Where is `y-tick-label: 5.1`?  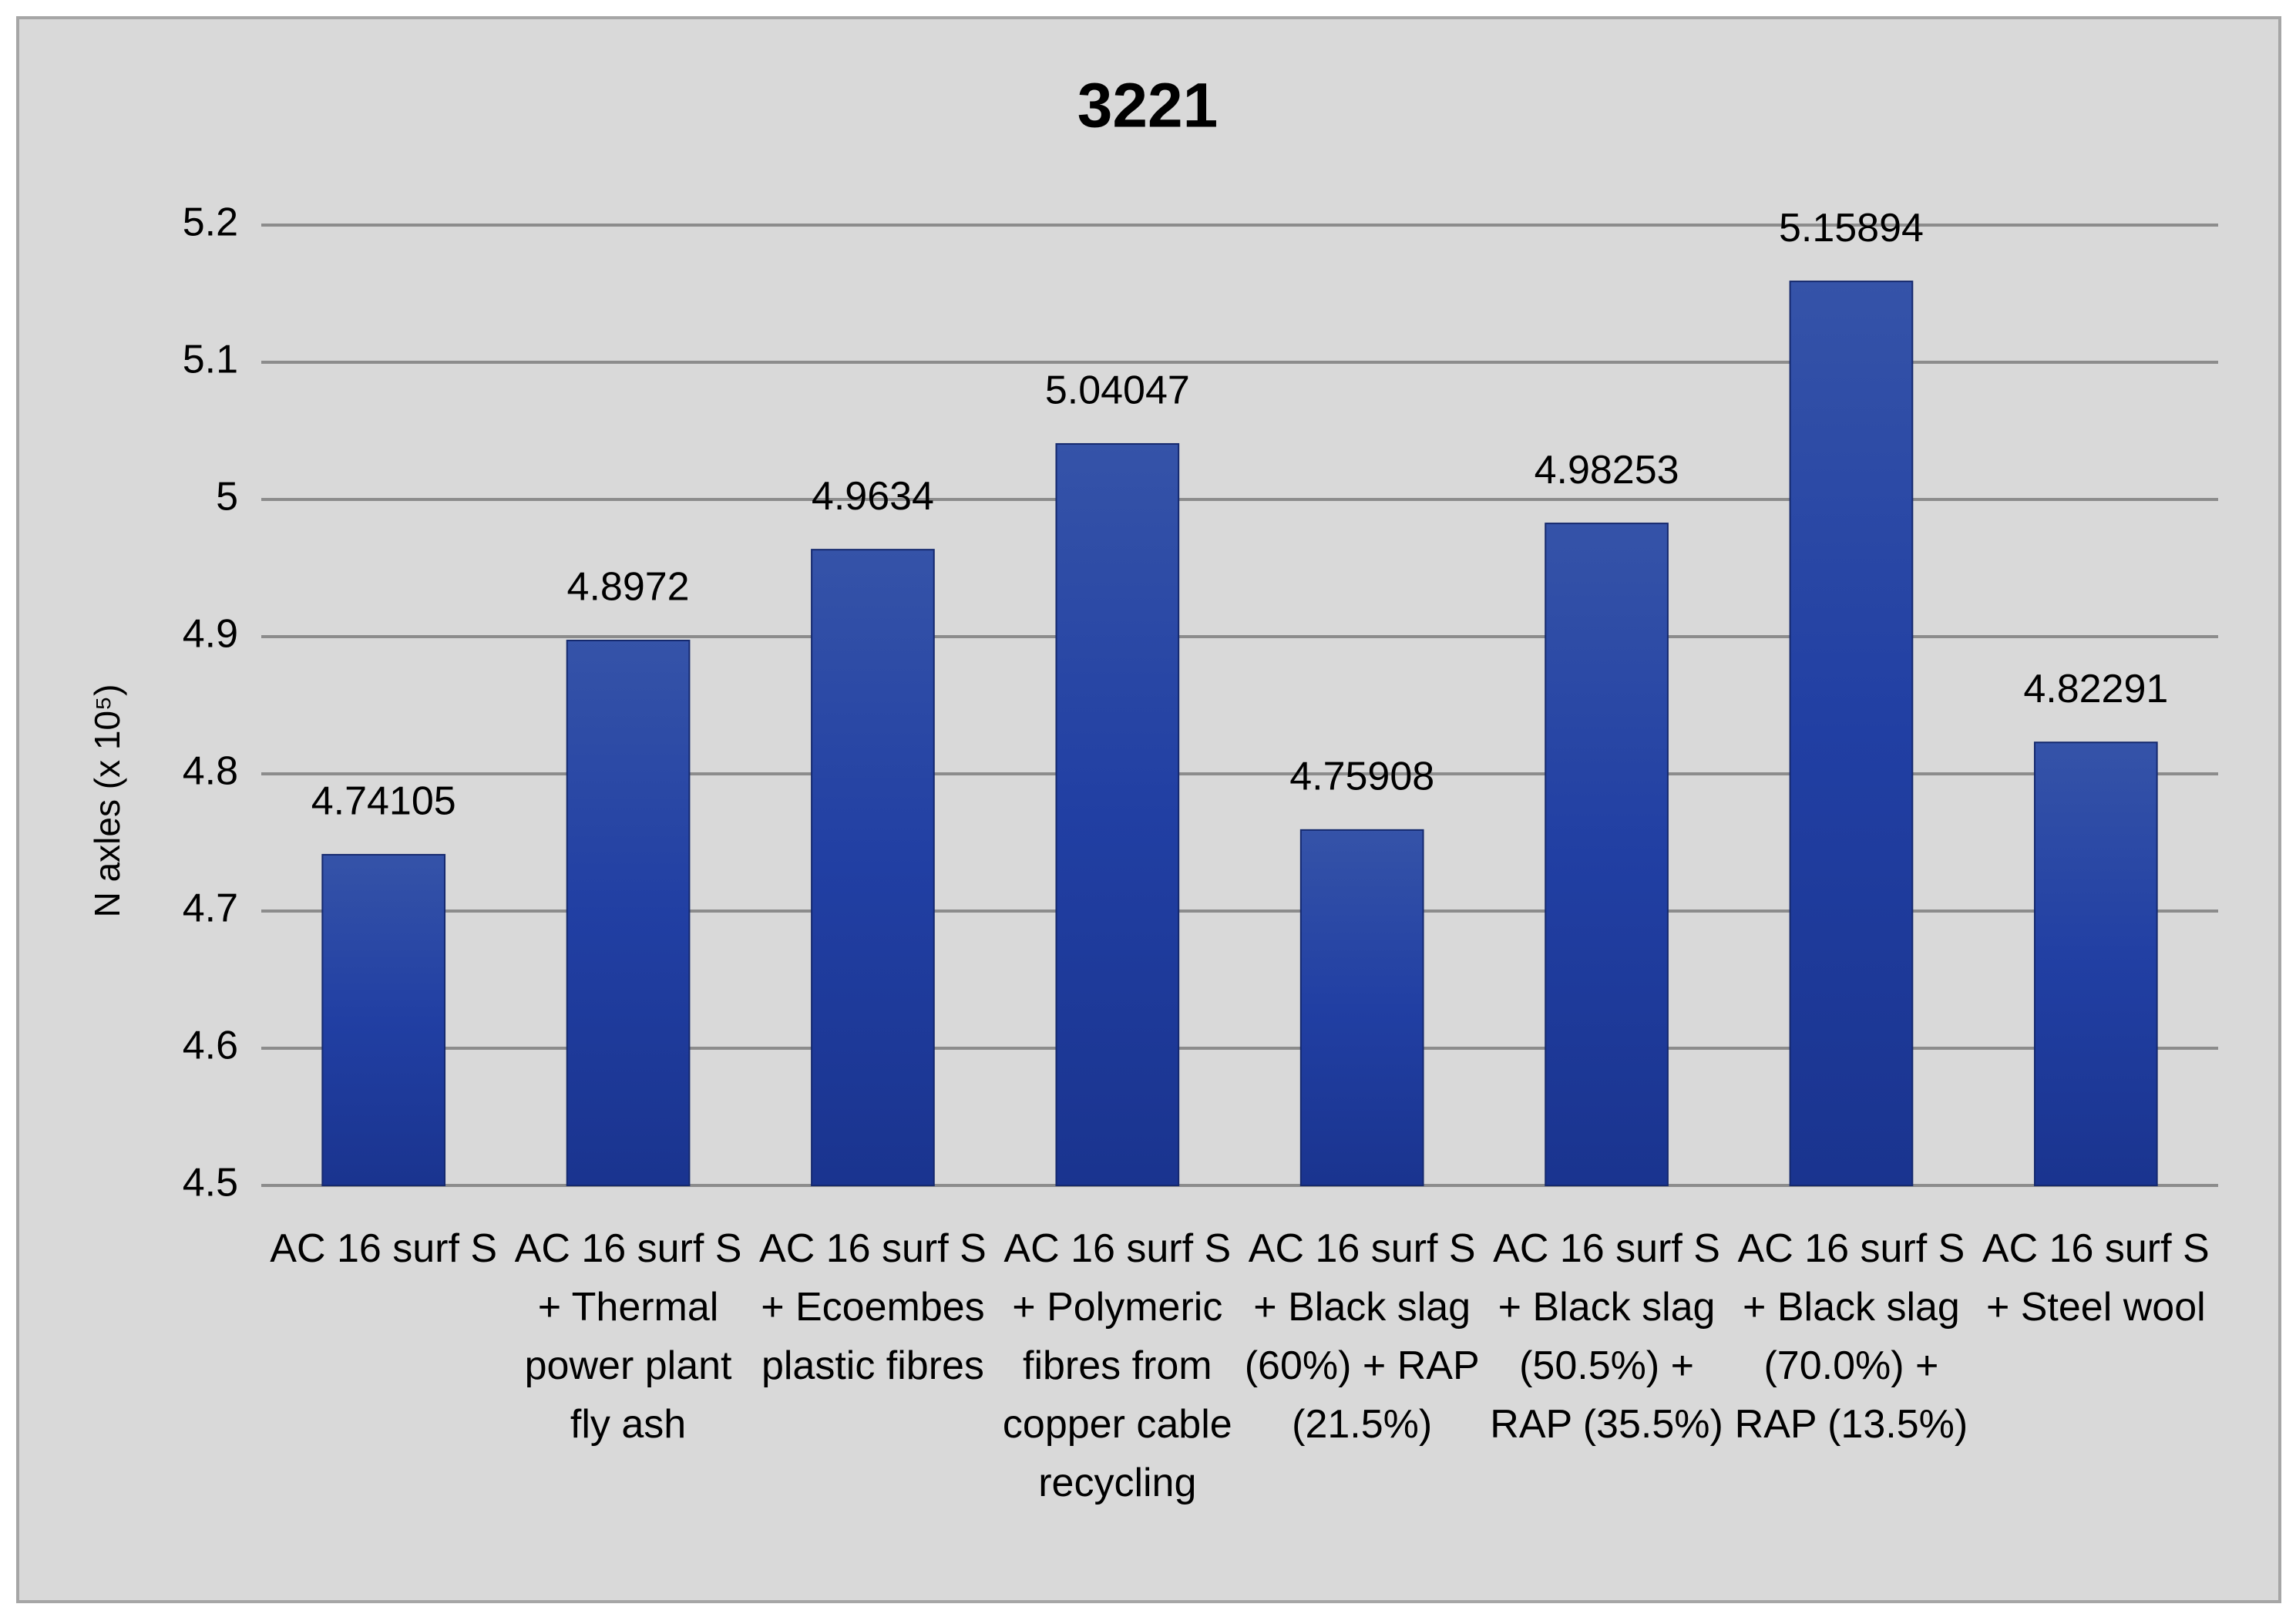 y-tick-label: 5.1 is located at coordinates (210, 360).